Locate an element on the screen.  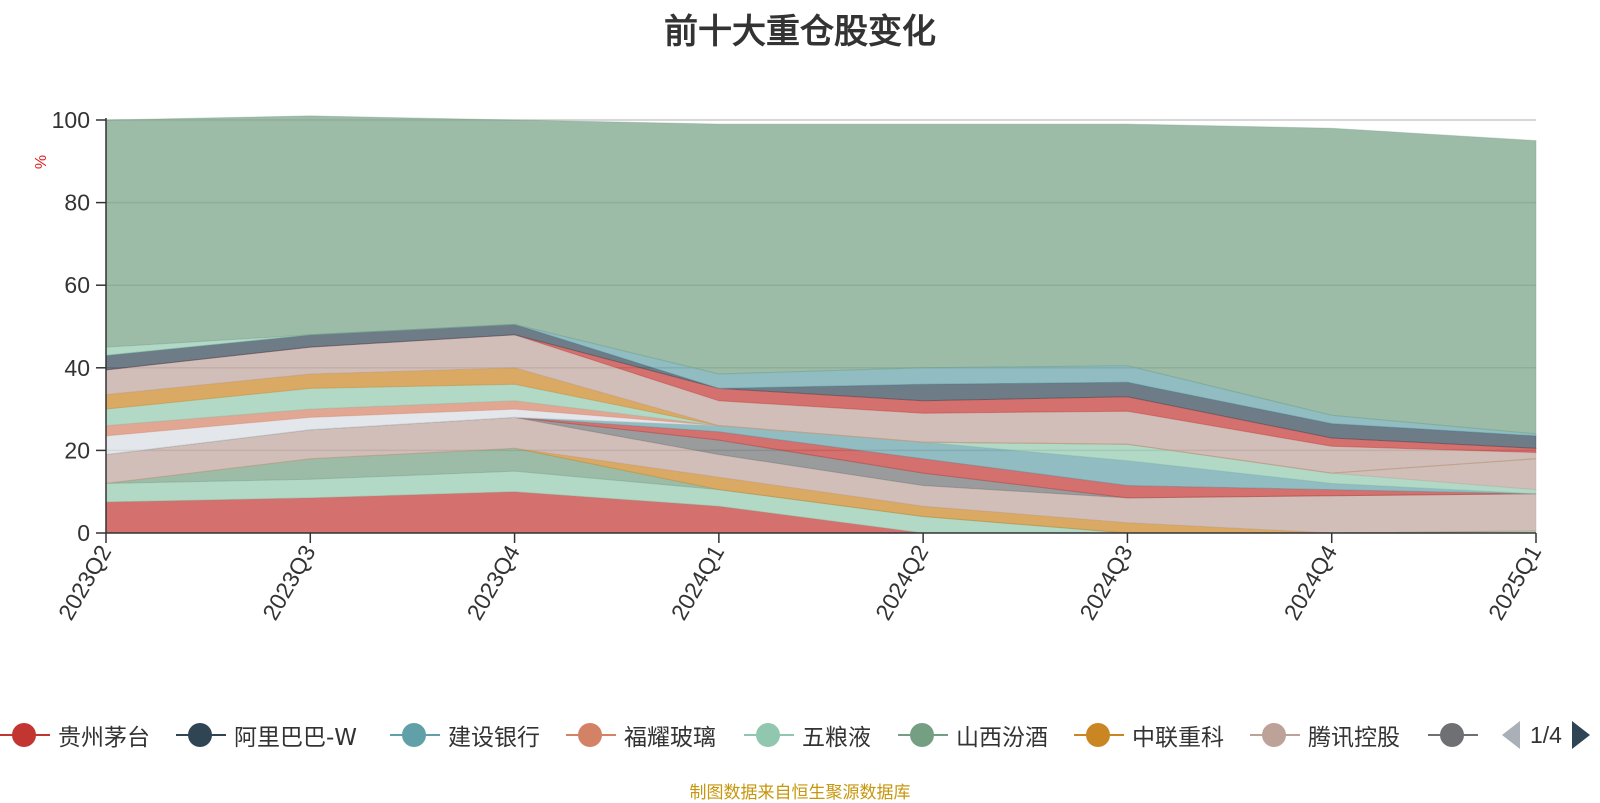
y-tick-label: 100 is located at coordinates (71, 120).